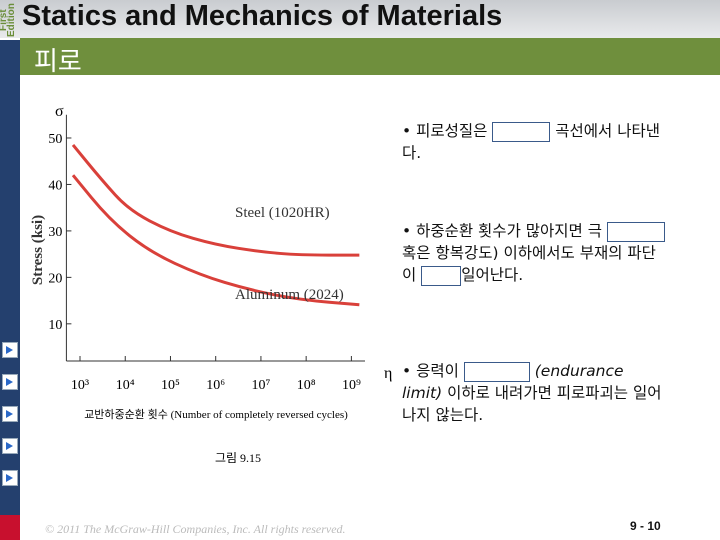 Image resolution: width=720 pixels, height=540 pixels. I want to click on x-tick-label: 10⁶, so click(215, 385).